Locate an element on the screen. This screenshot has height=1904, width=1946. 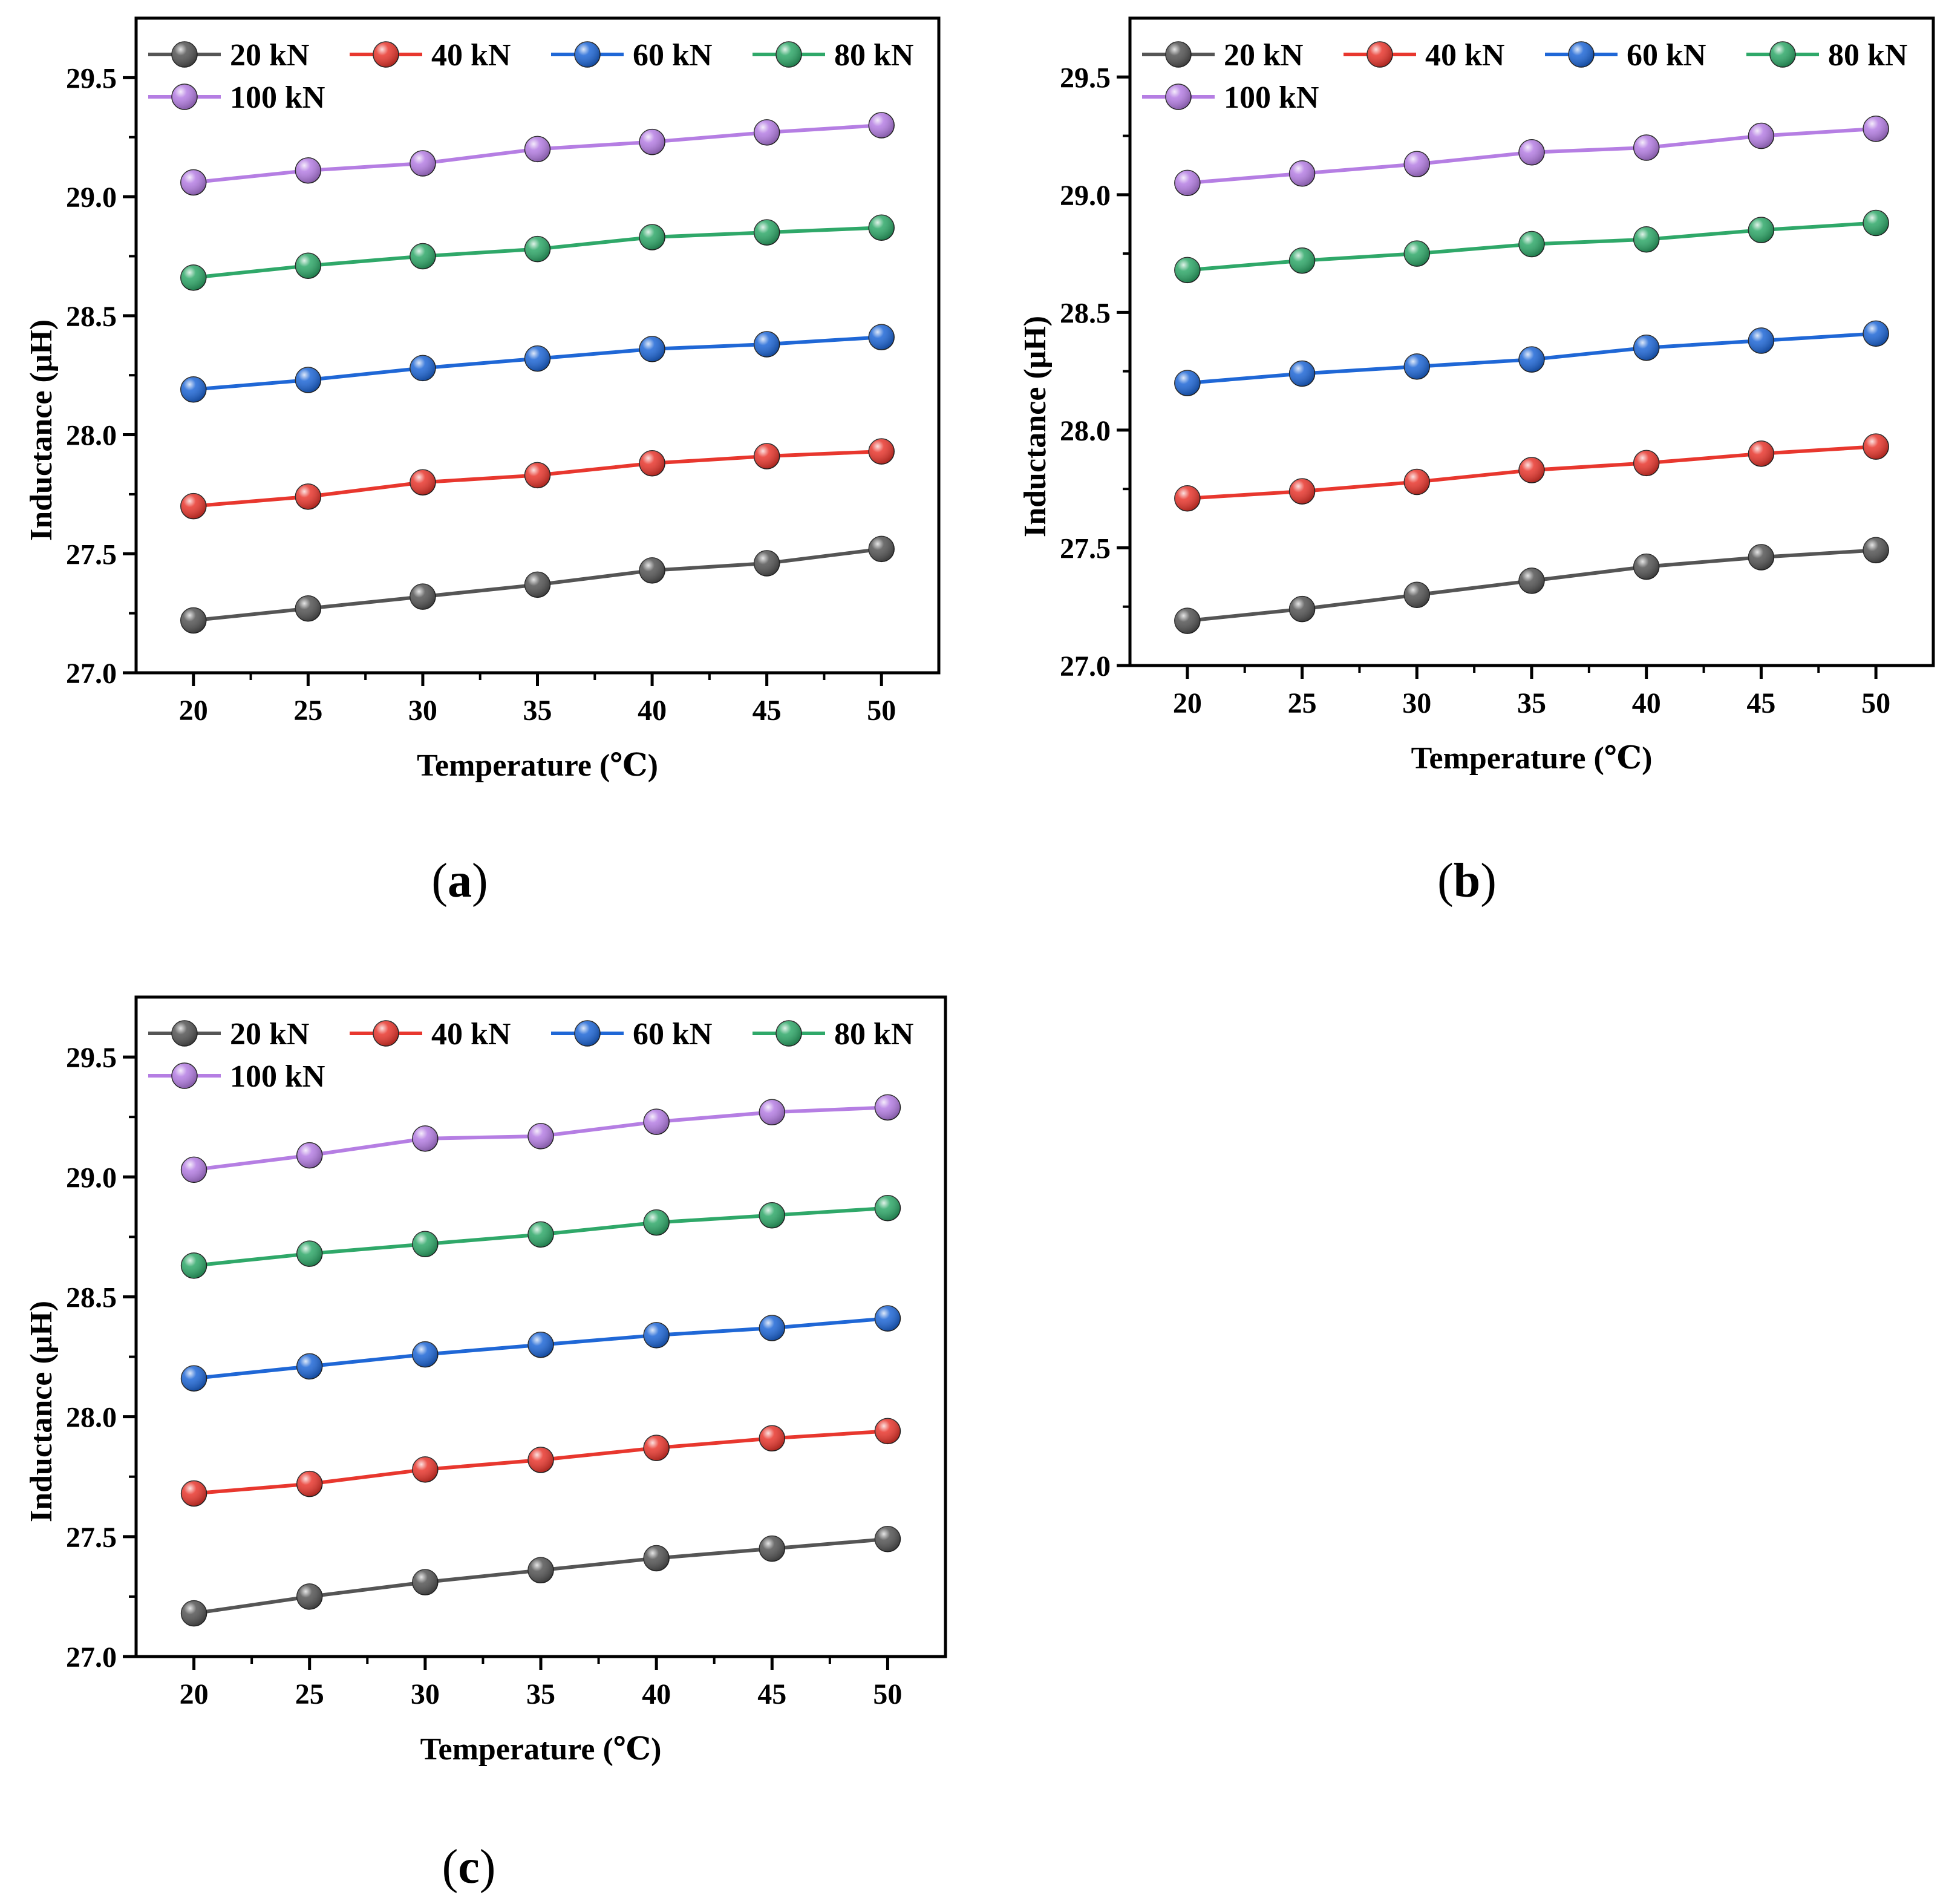
y-axis-title: Inductance (μH) is located at coordinates (1035, 426).